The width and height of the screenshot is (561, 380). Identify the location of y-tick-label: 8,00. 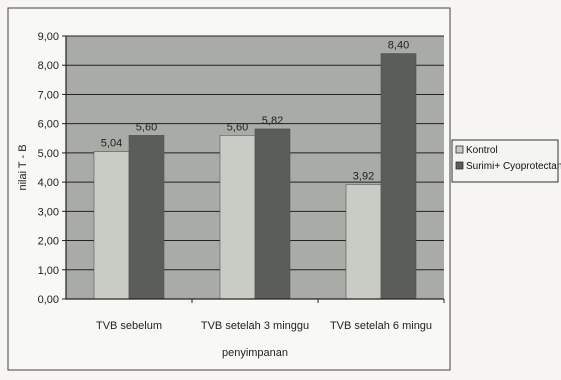
(48, 66).